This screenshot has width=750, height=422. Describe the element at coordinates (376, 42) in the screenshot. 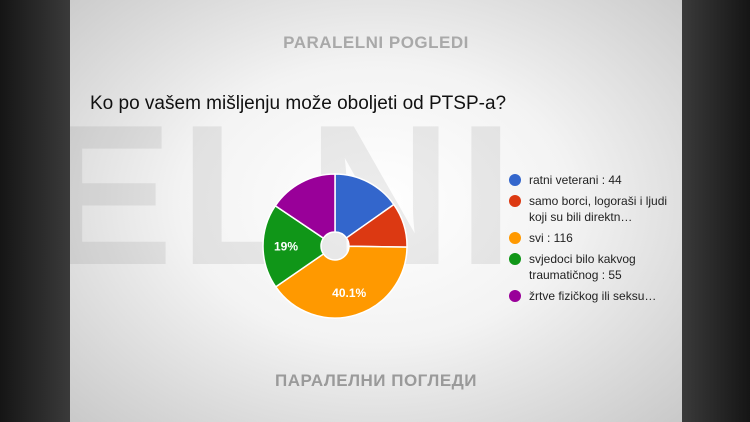

I see `brand-label-top: PARALELNI POGLEDI` at that location.